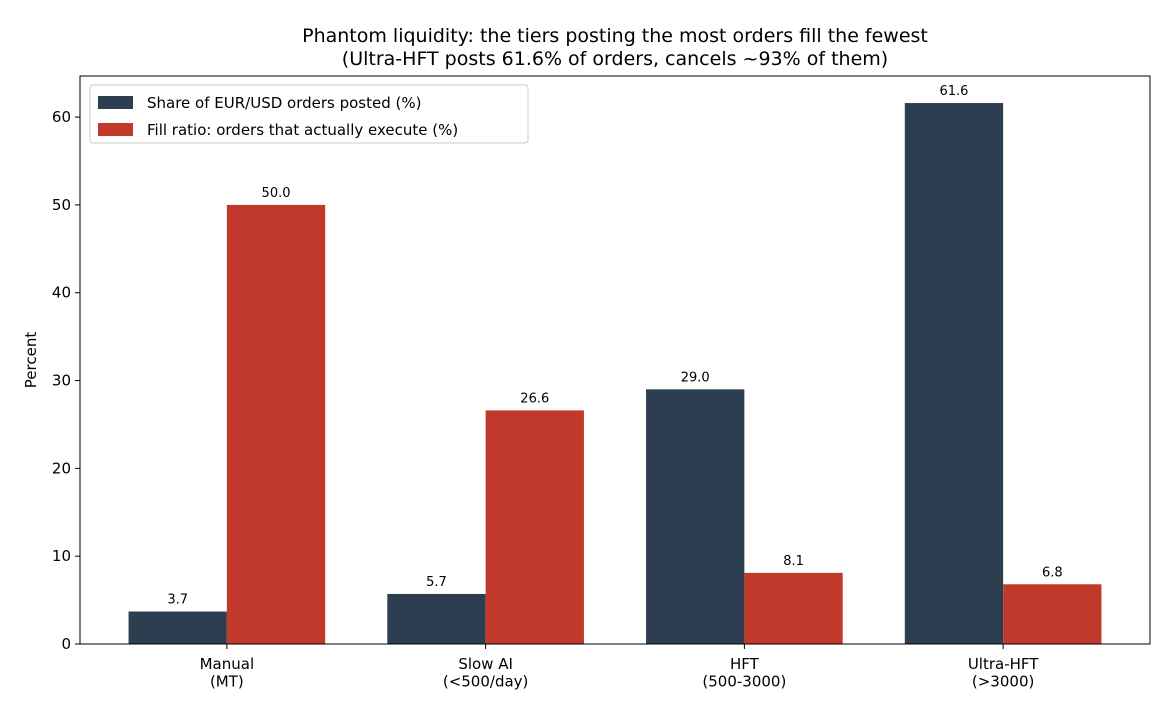 The width and height of the screenshot is (1170, 715). I want to click on y-tick-label: 10, so click(61, 556).